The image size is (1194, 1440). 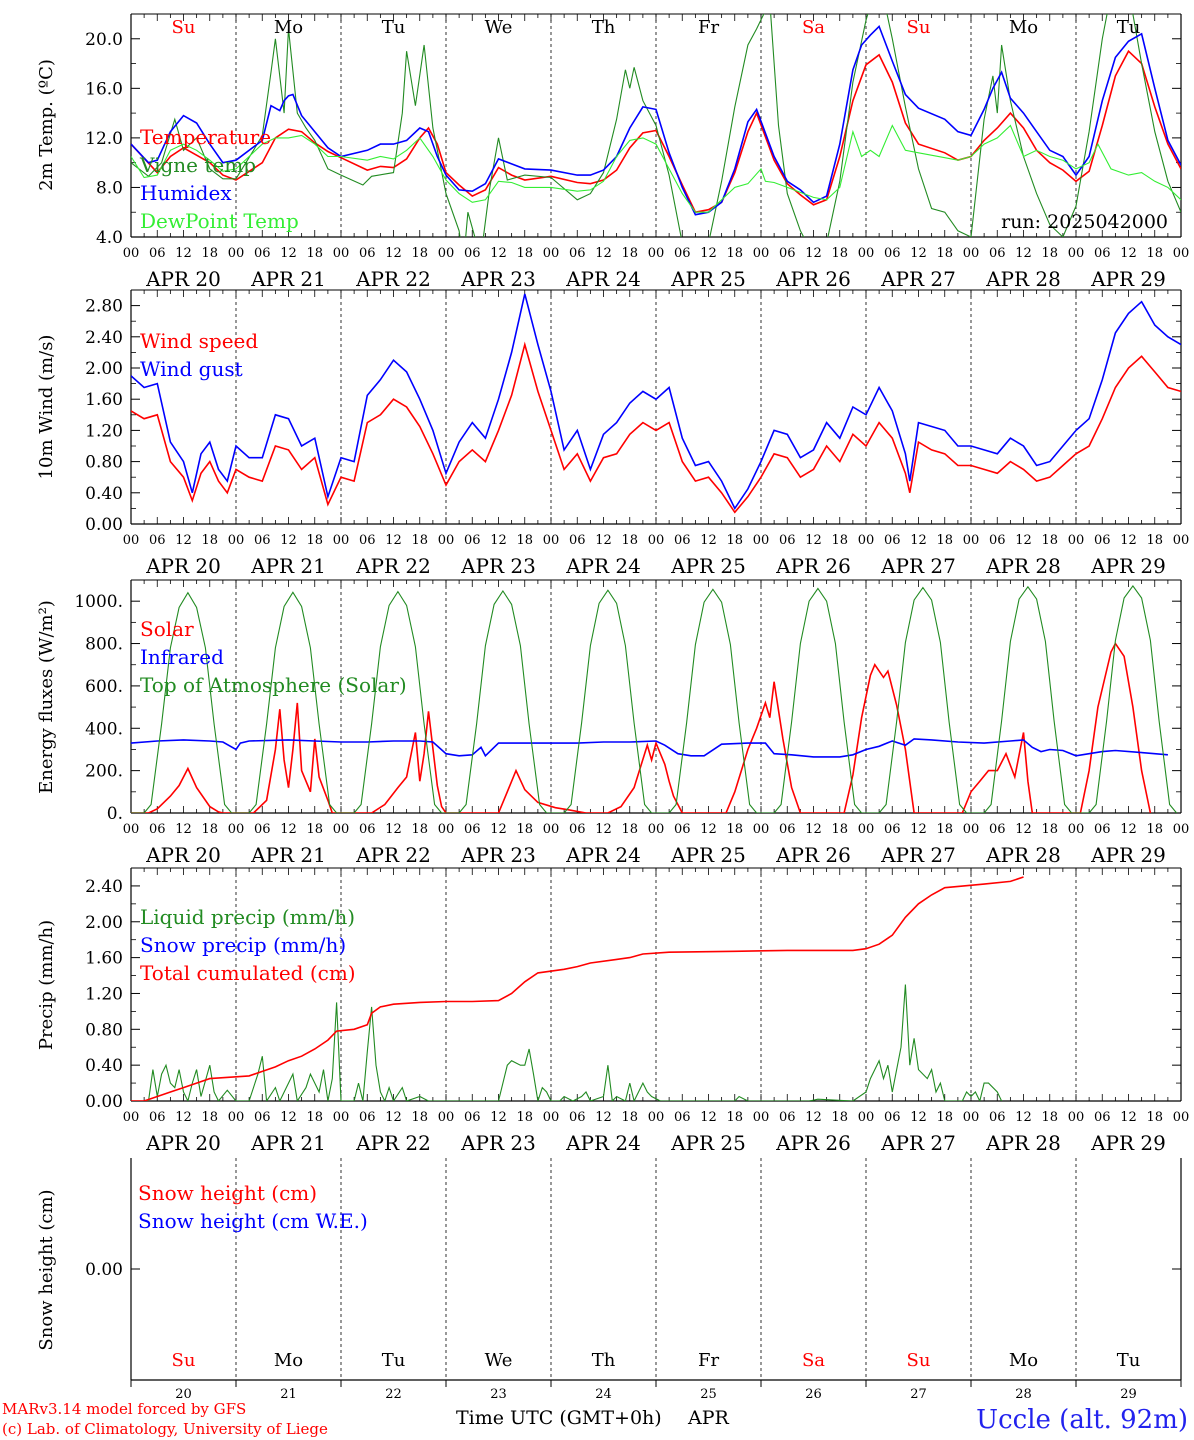 What do you see at coordinates (104, 645) in the screenshot?
I see `y-tick-label: 800.` at bounding box center [104, 645].